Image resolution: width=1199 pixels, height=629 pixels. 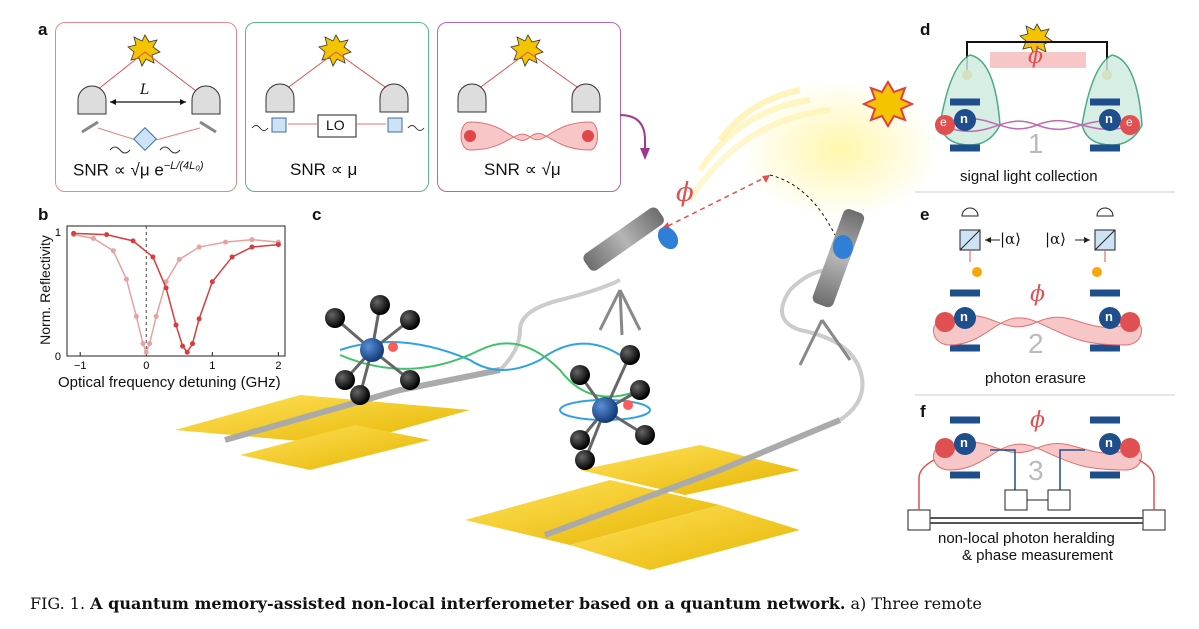 What do you see at coordinates (1029, 176) in the screenshot?
I see `caption-signal-collection: signal light collection` at bounding box center [1029, 176].